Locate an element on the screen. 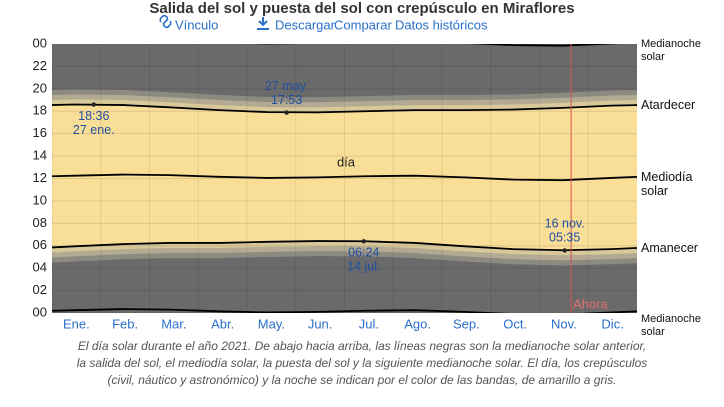 The width and height of the screenshot is (724, 407). x-tick-label: Sep. is located at coordinates (466, 323).